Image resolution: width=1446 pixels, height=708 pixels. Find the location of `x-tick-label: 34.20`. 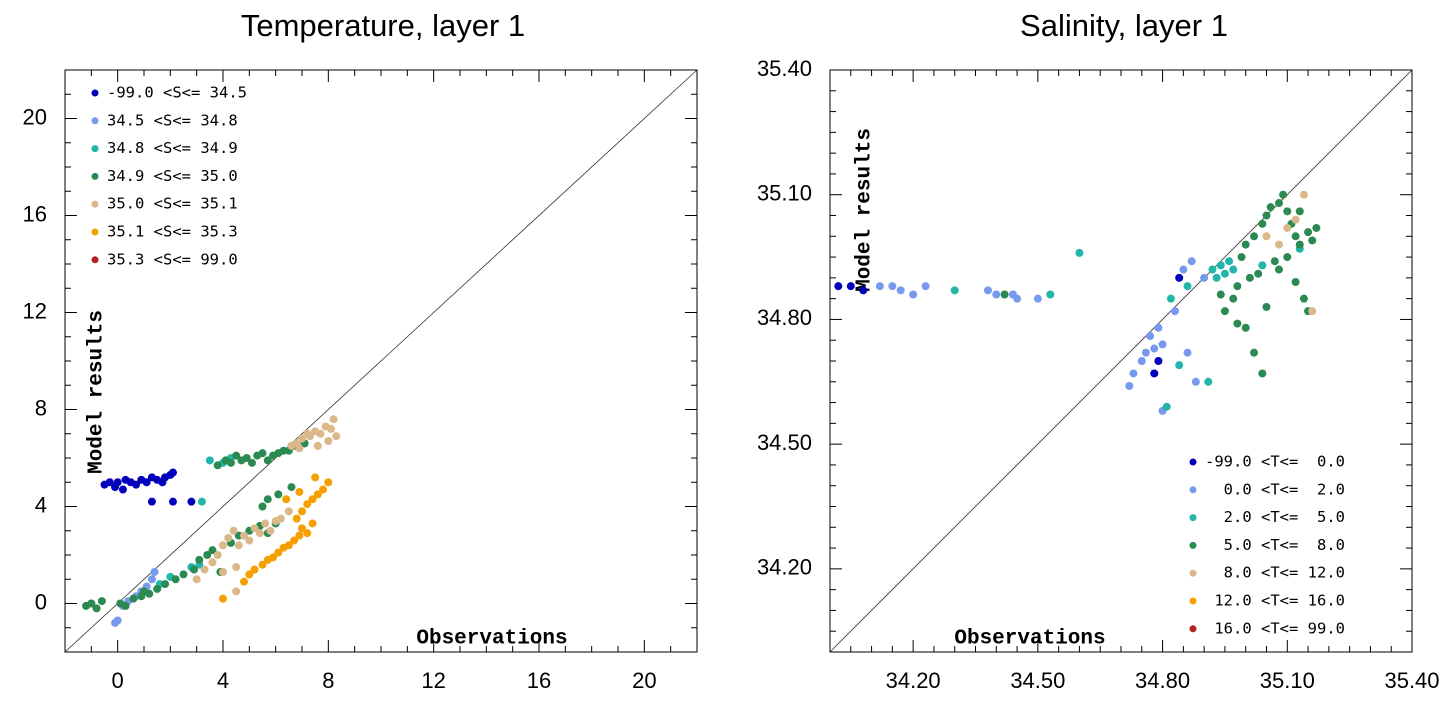

x-tick-label: 34.20 is located at coordinates (913, 680).